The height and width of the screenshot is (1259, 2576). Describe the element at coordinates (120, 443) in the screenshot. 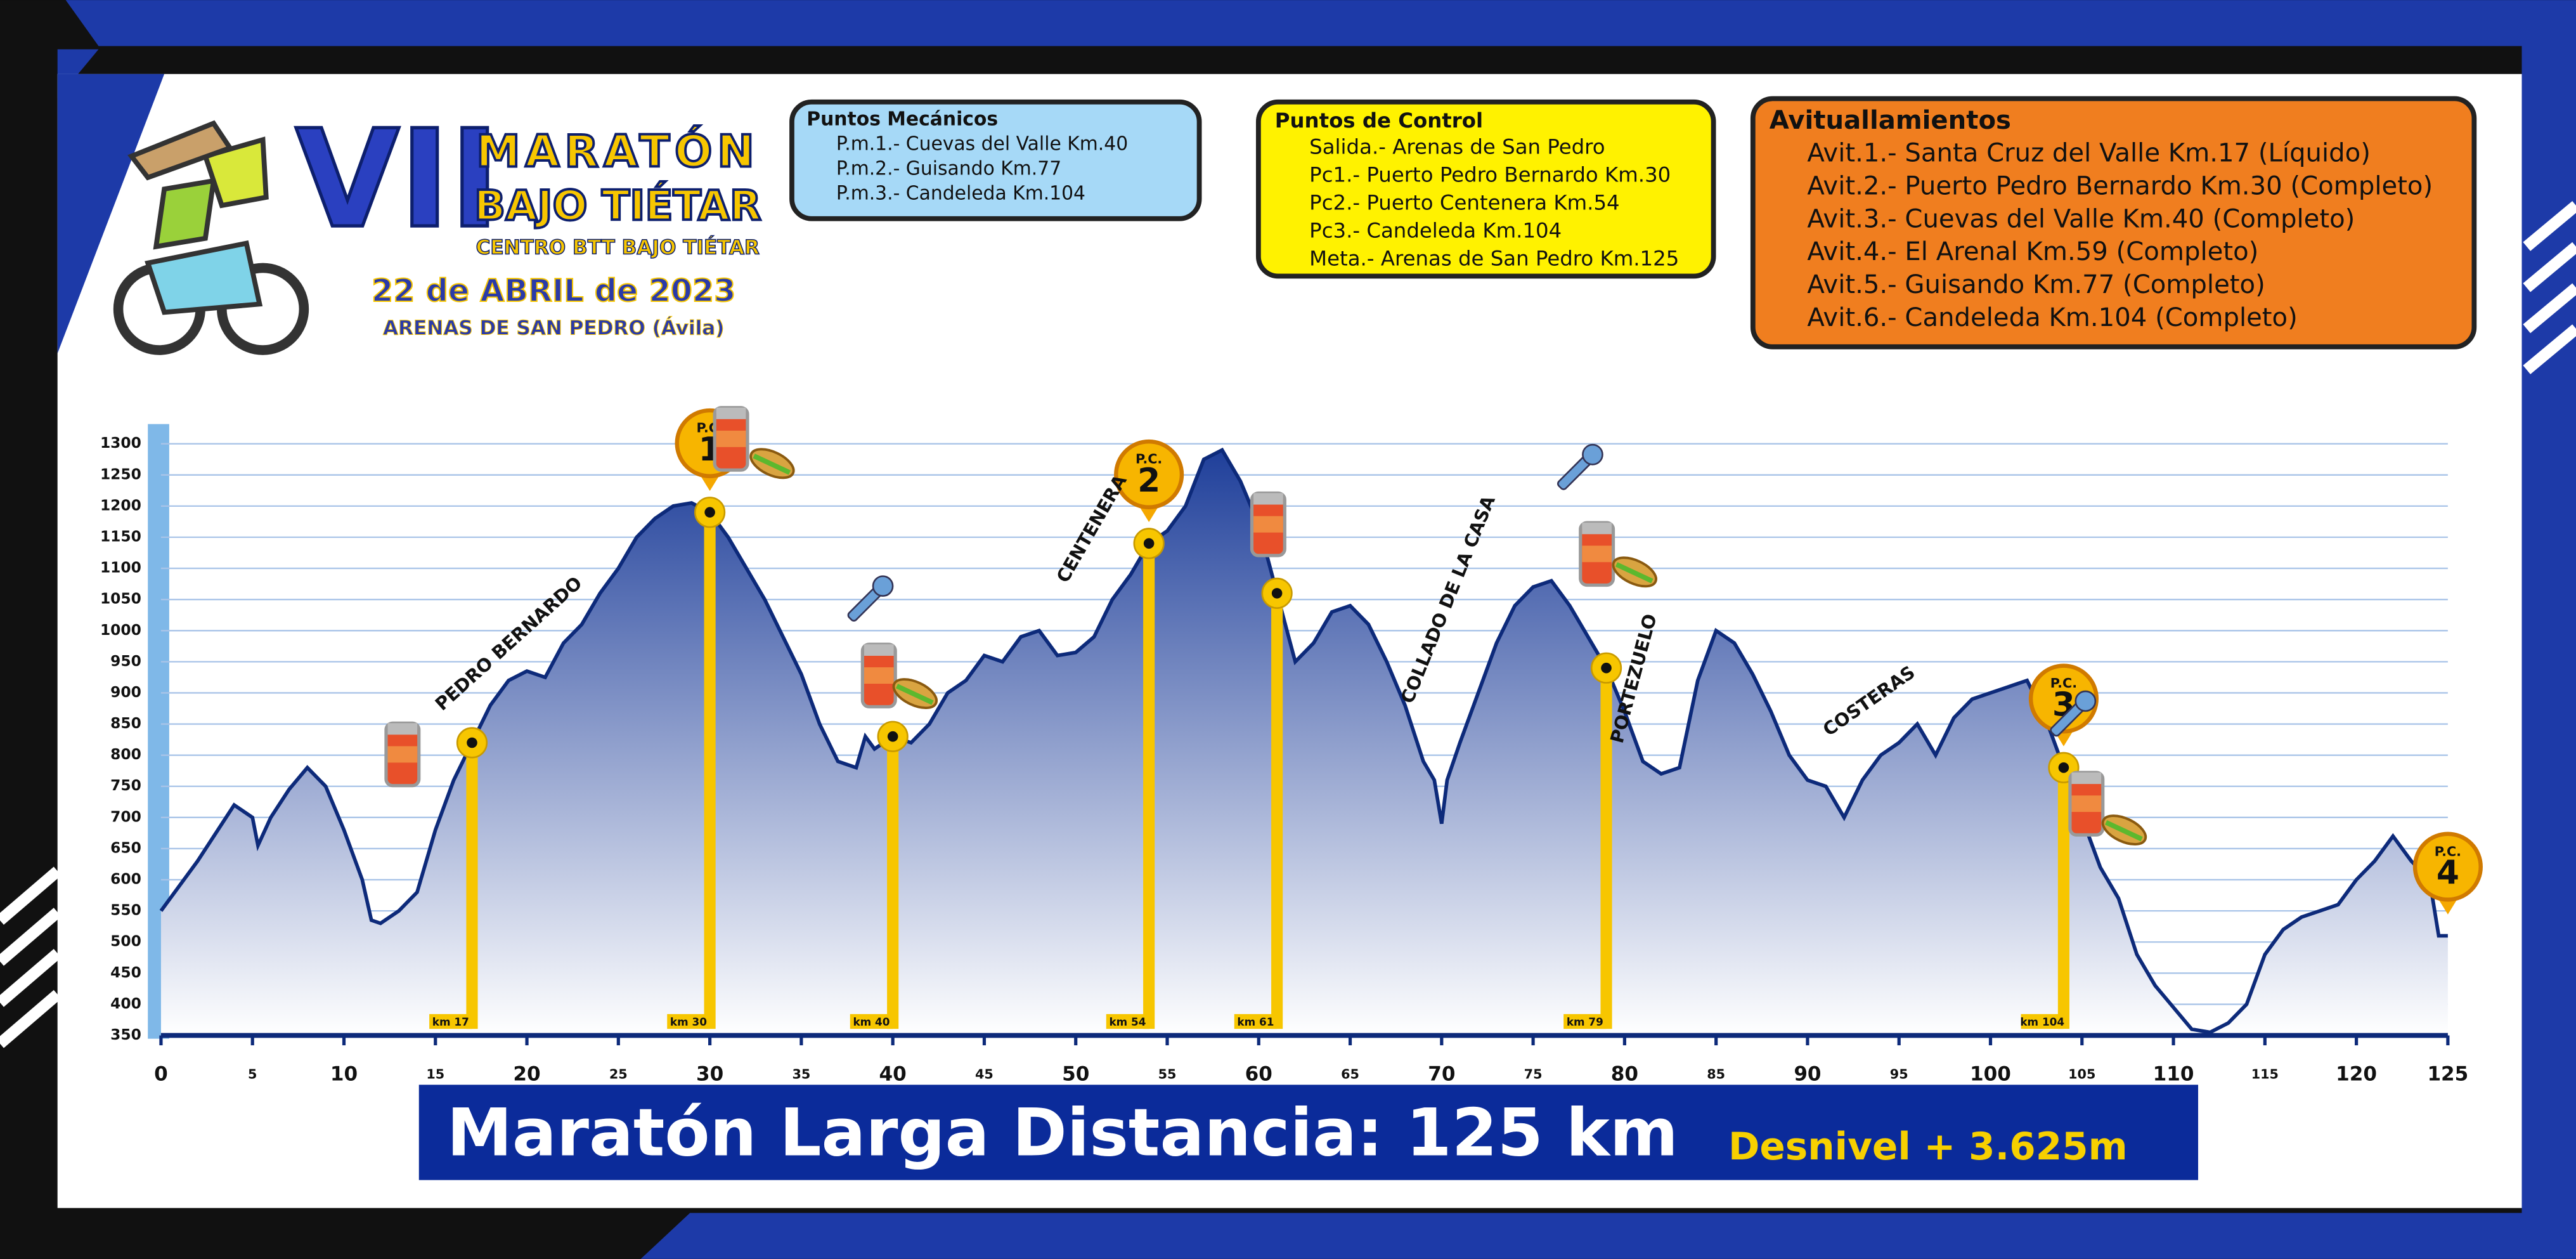

I see `y-tick-label: 1300` at that location.